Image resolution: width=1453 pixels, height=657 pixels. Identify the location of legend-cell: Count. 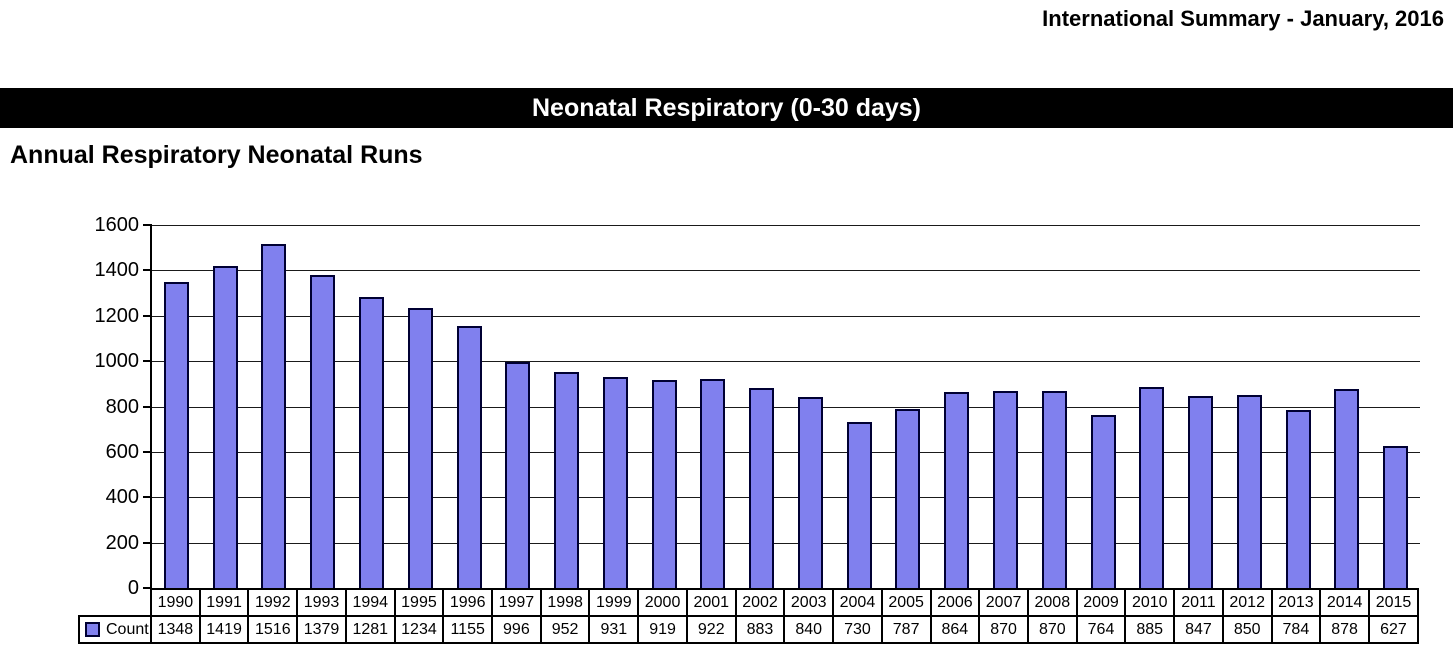
(115, 629).